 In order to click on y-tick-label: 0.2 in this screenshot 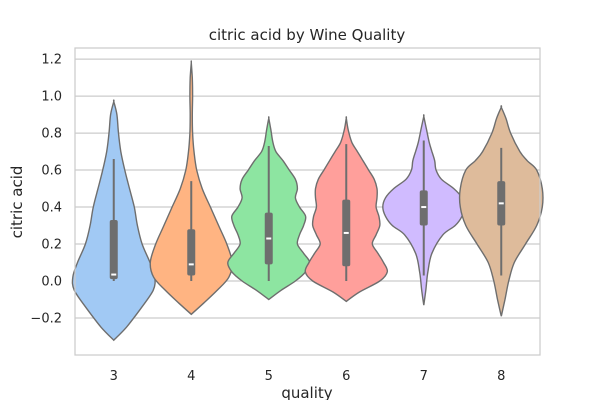, I will do `click(51, 245)`.